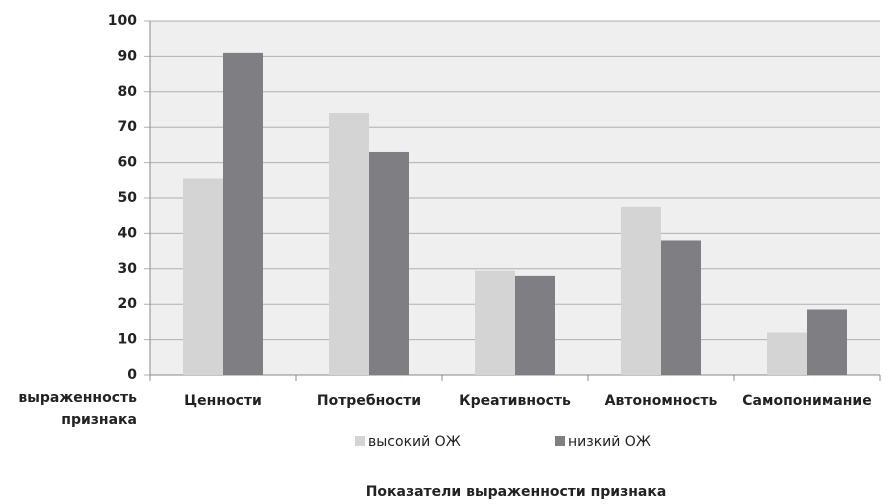  I want to click on x-tick-label: Потребности, so click(369, 401).